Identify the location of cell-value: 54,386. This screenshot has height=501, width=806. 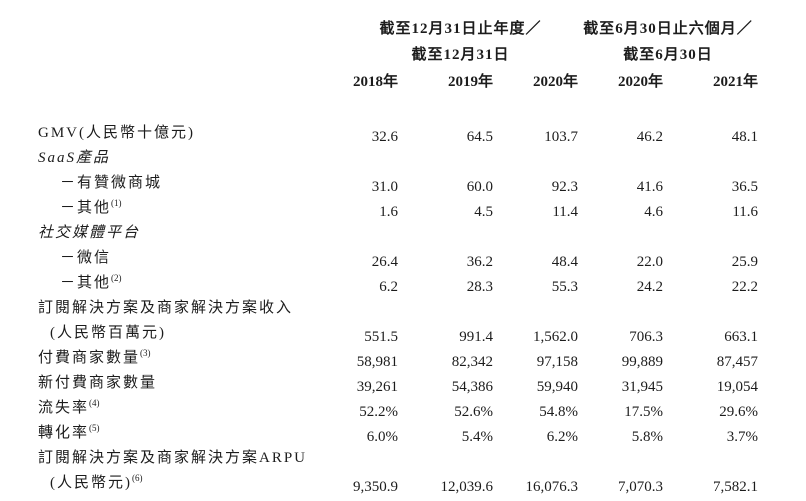
(472, 387).